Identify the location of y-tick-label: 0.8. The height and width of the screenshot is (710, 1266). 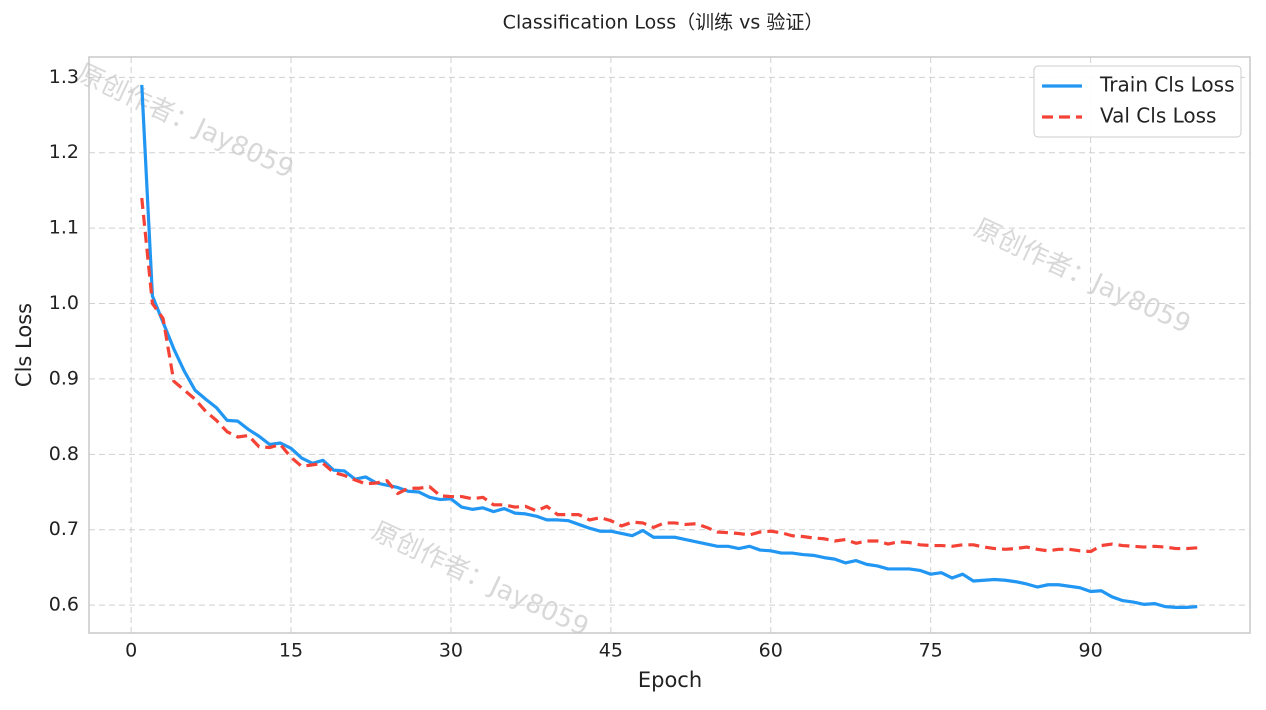
(64, 454).